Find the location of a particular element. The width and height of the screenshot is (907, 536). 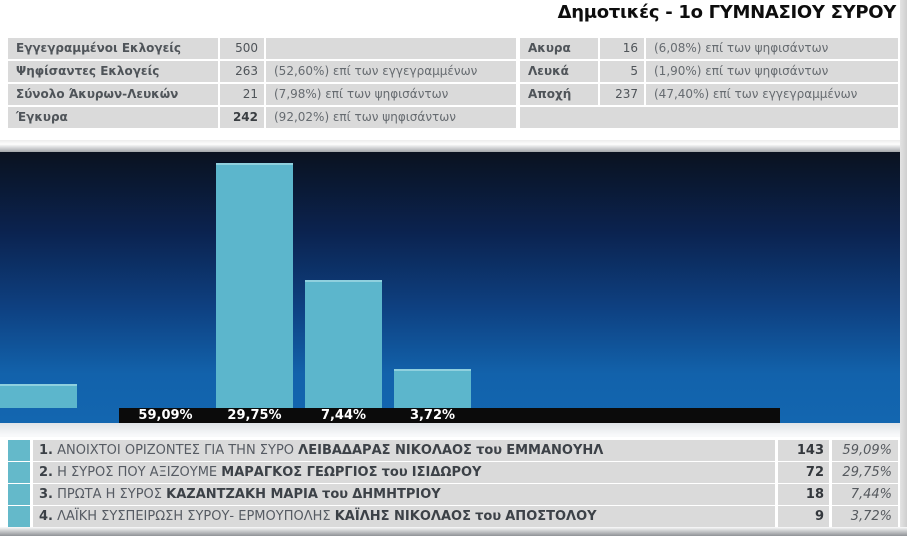

stat-value: 237 is located at coordinates (622, 94).